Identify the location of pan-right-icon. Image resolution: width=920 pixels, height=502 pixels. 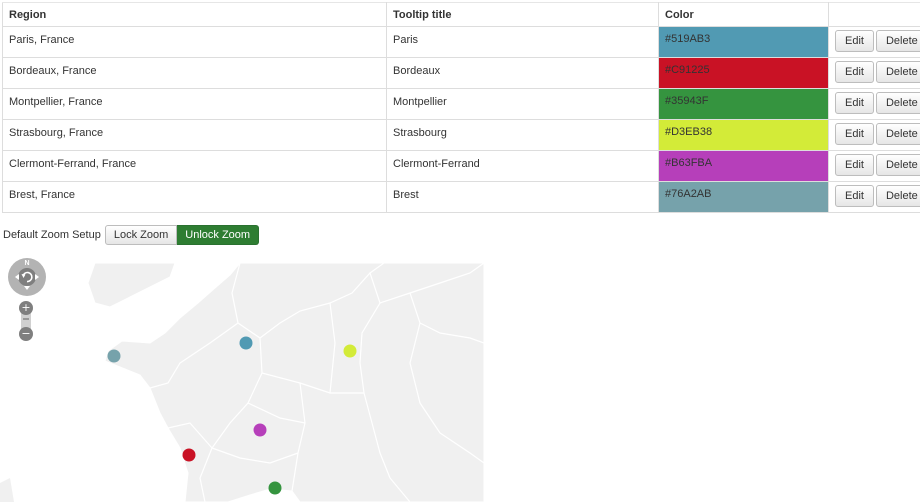
(37, 277).